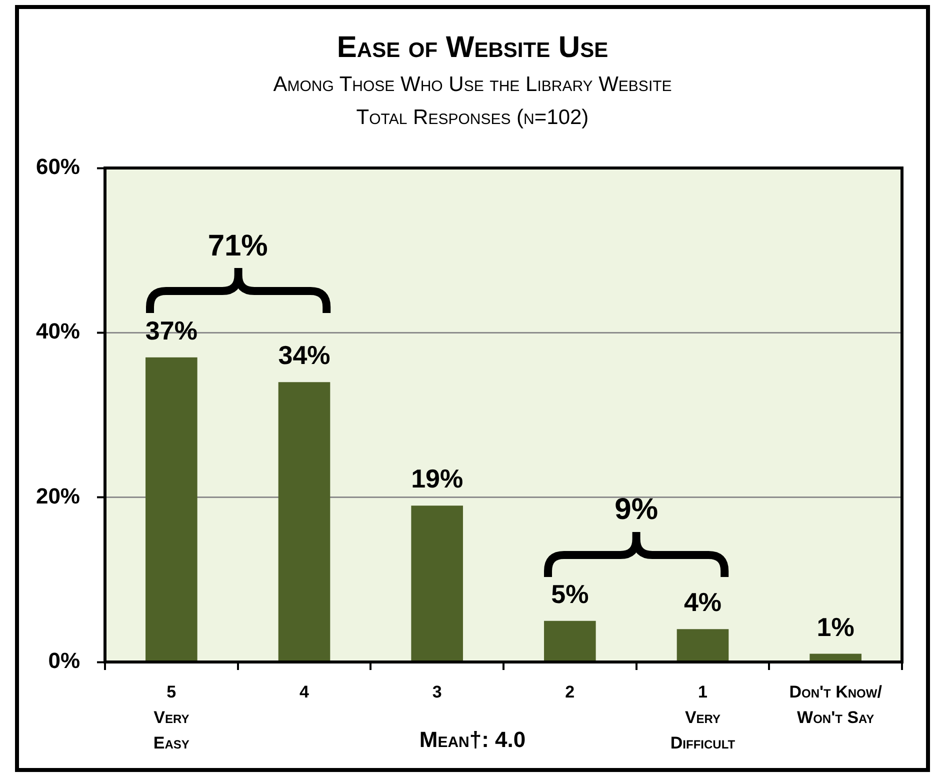  I want to click on chart-title: Ease of Website Use, so click(473, 48).